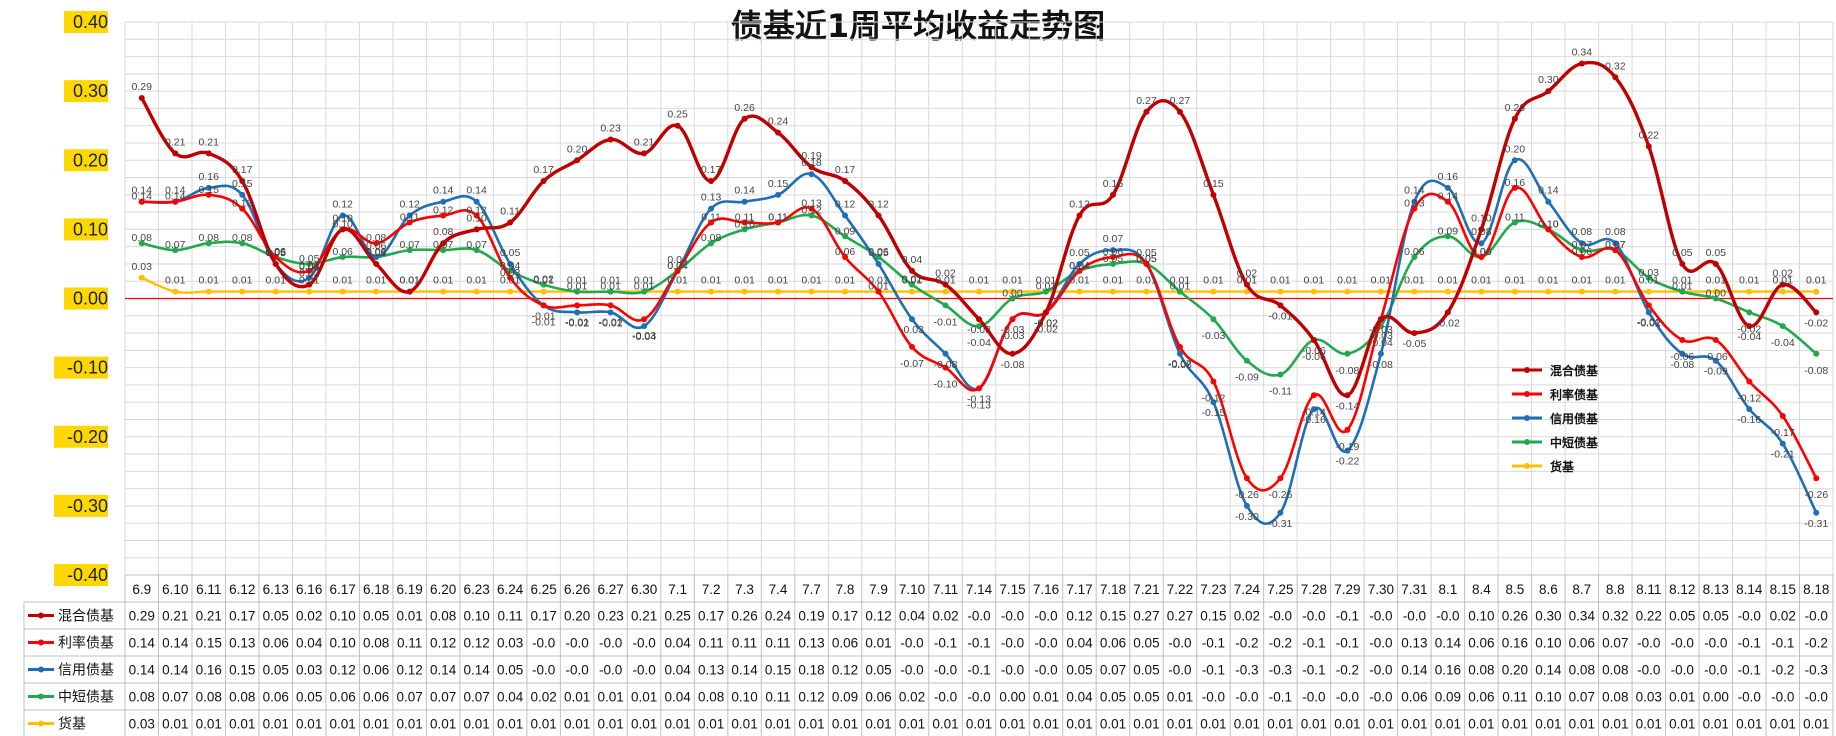 This screenshot has height=736, width=1836. Describe the element at coordinates (86, 697) in the screenshot. I see `table-series-name: 中短债基` at that location.